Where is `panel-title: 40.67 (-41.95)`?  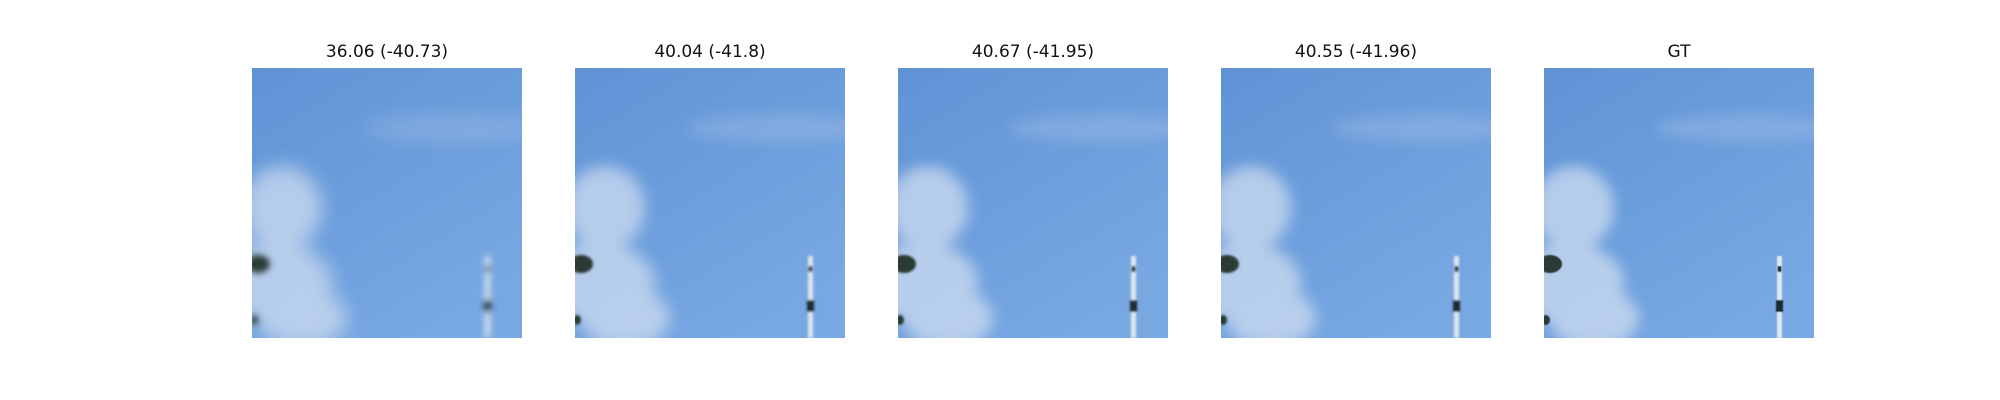
panel-title: 40.67 (-41.95) is located at coordinates (1033, 52).